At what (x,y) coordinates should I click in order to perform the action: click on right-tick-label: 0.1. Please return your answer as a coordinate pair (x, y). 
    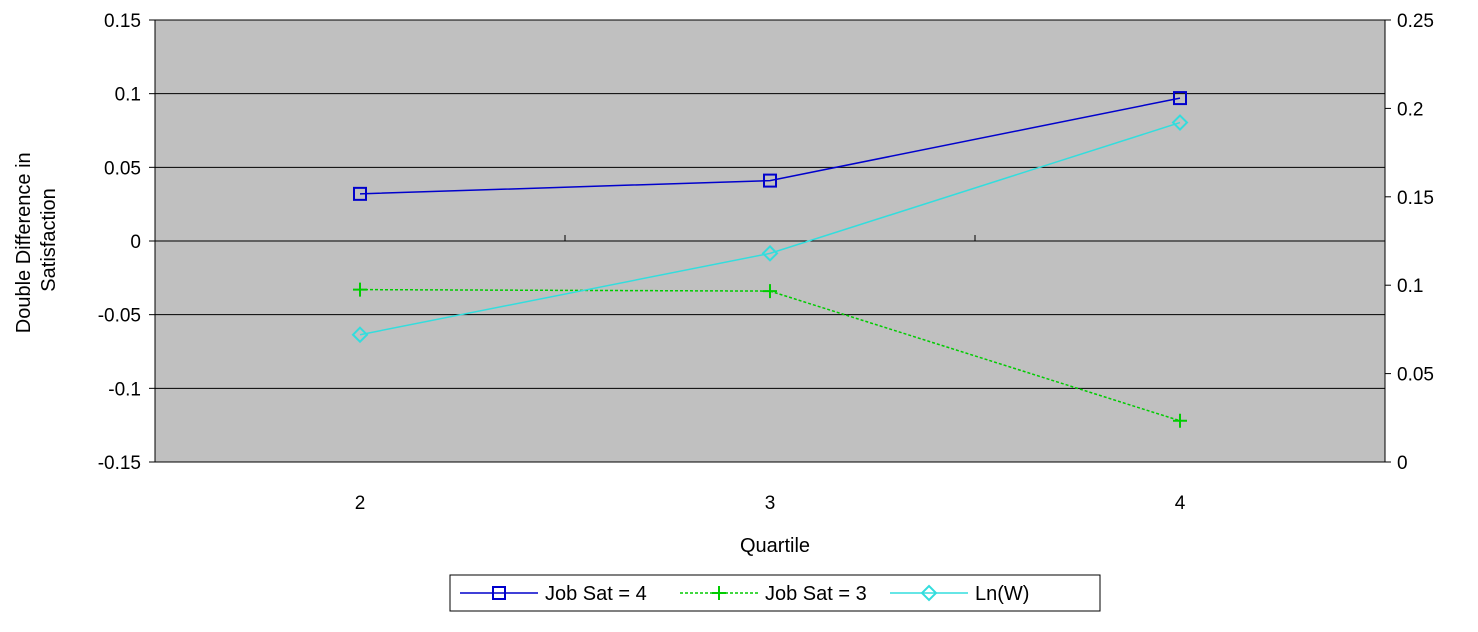
    Looking at the image, I should click on (1410, 286).